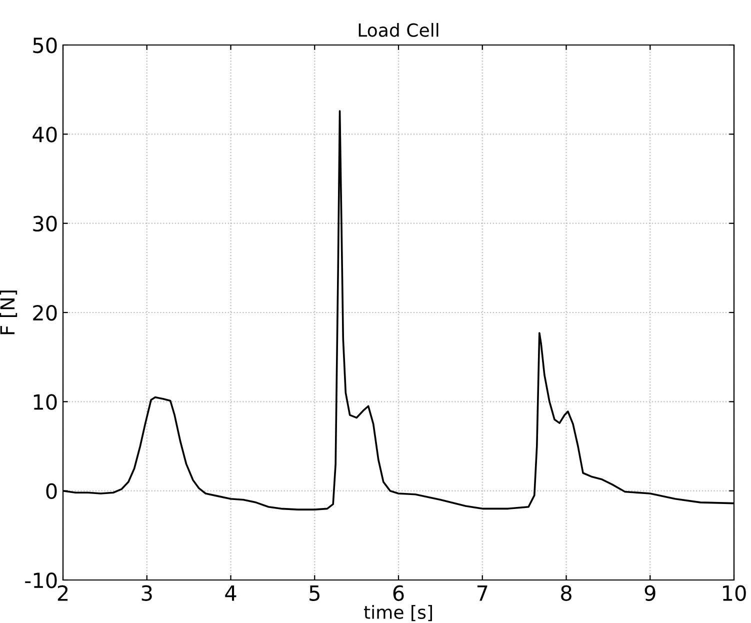 This screenshot has width=751, height=623. I want to click on y-tick-label: 50, so click(45, 45).